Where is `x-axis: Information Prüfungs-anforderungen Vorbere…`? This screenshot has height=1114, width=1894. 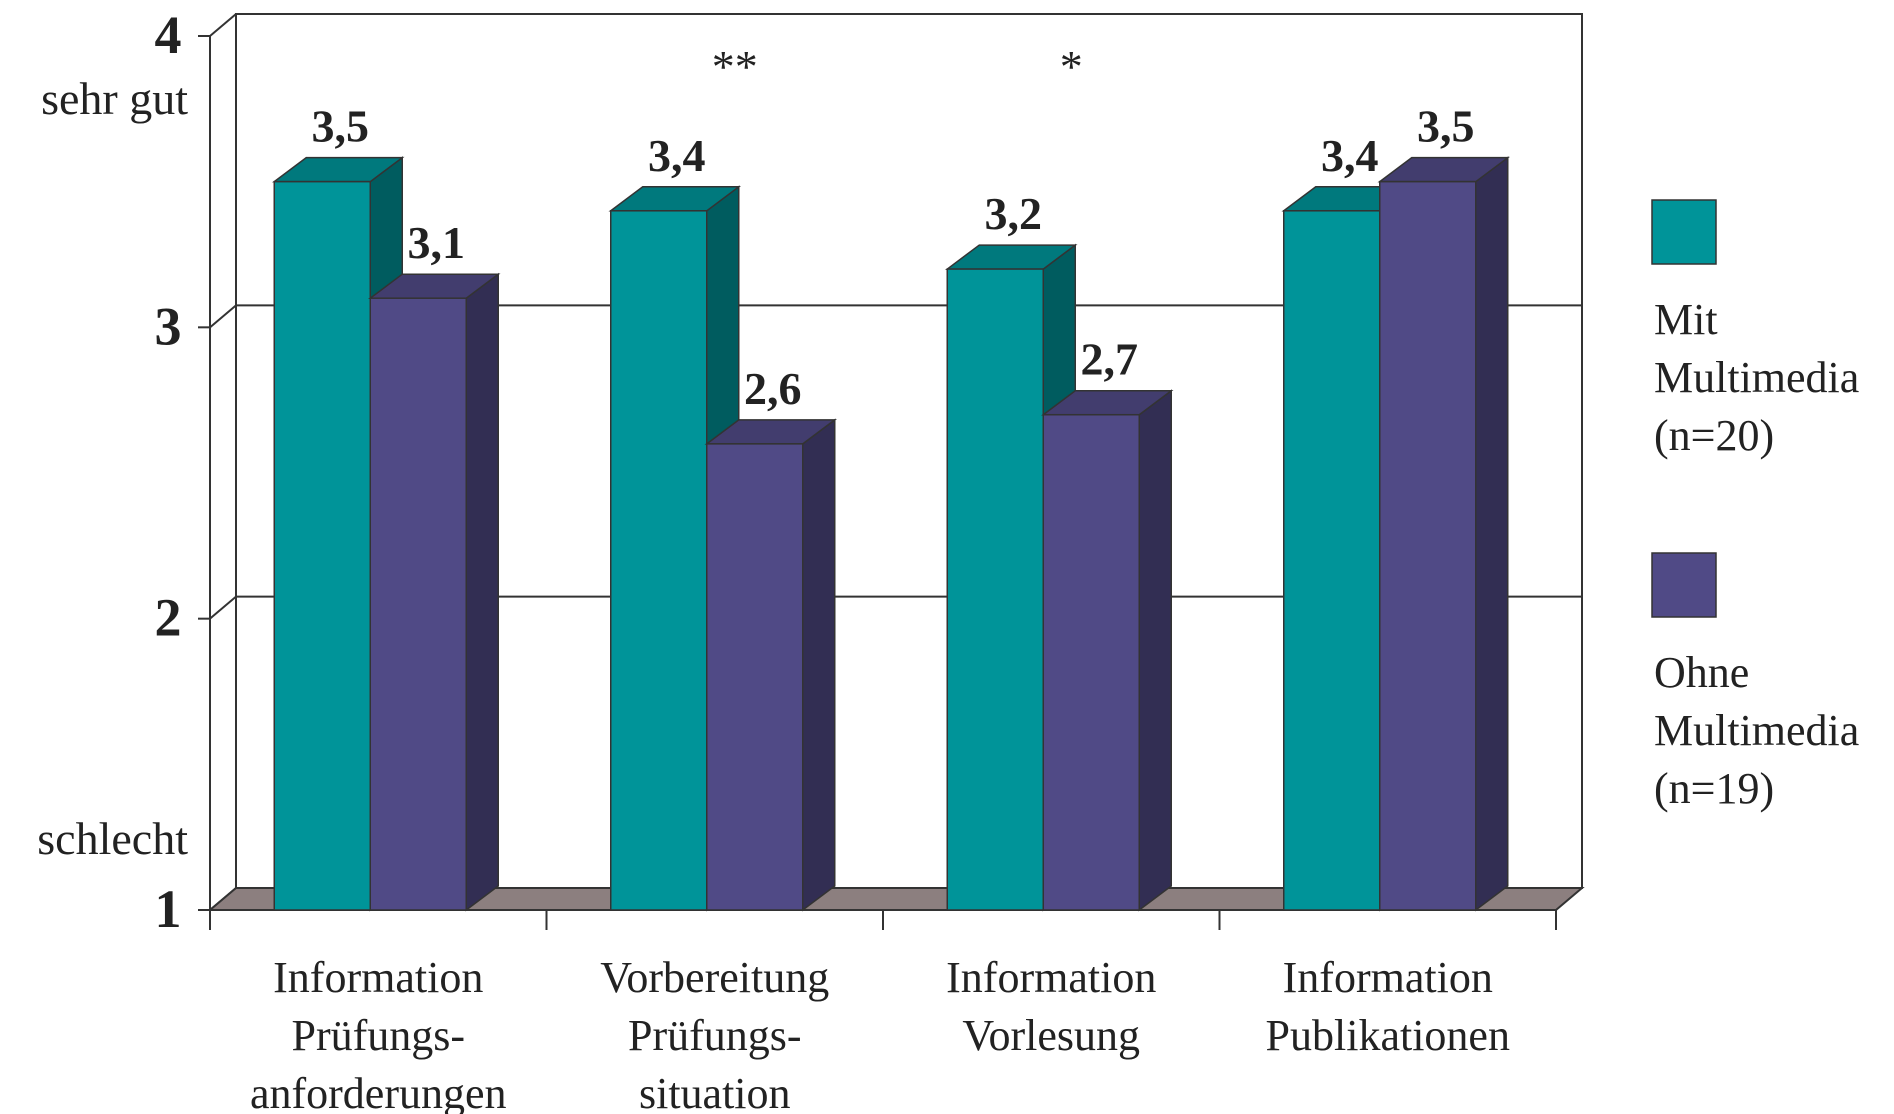 x-axis: Information Prüfungs-anforderungen Vorbere… is located at coordinates (883, 1011).